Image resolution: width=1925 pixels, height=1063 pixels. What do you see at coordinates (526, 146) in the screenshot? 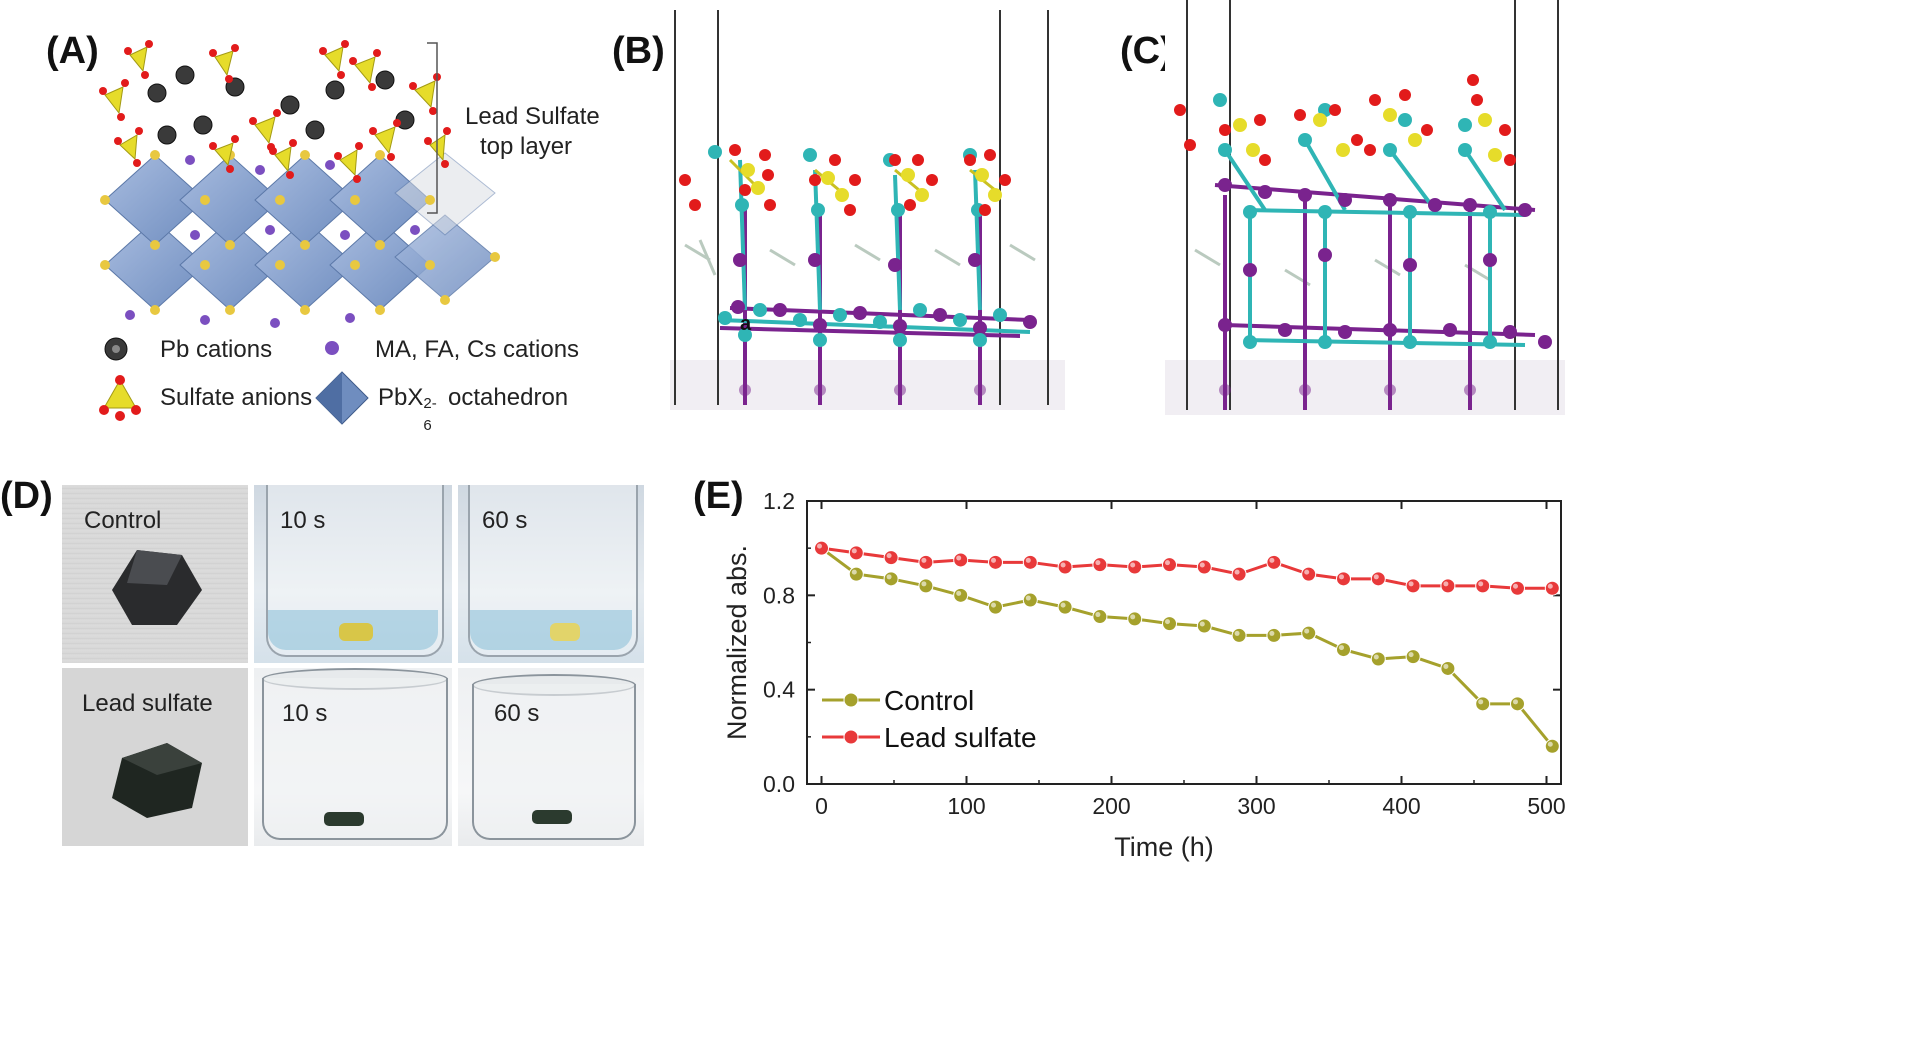
I see `bracket-label-line2: top layer` at bounding box center [526, 146].